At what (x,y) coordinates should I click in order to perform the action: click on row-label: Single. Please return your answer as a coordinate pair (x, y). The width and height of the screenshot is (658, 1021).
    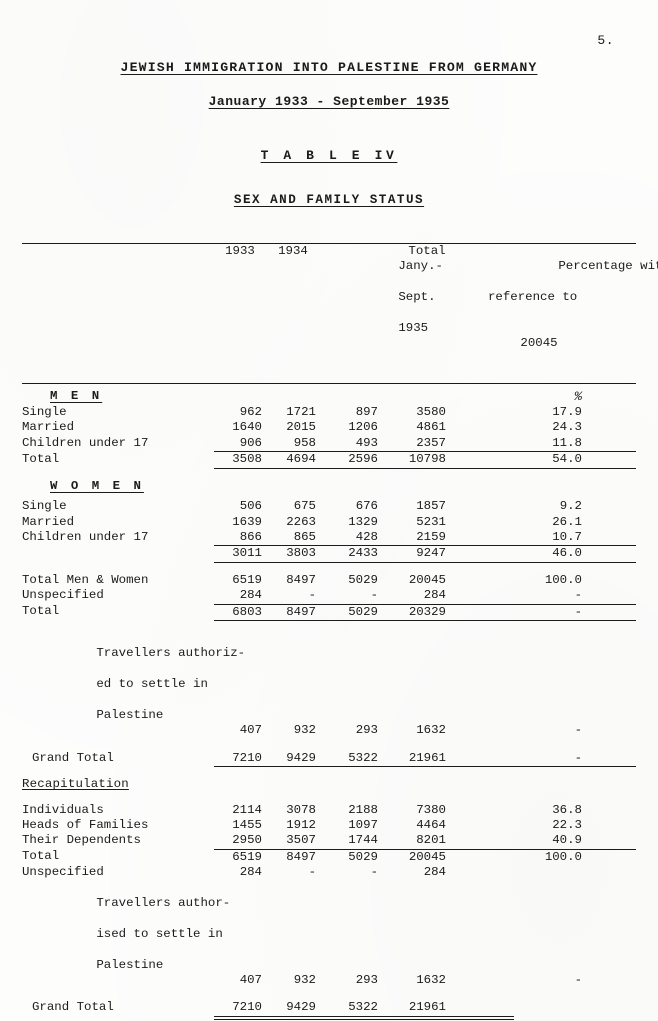
    Looking at the image, I should click on (44, 412).